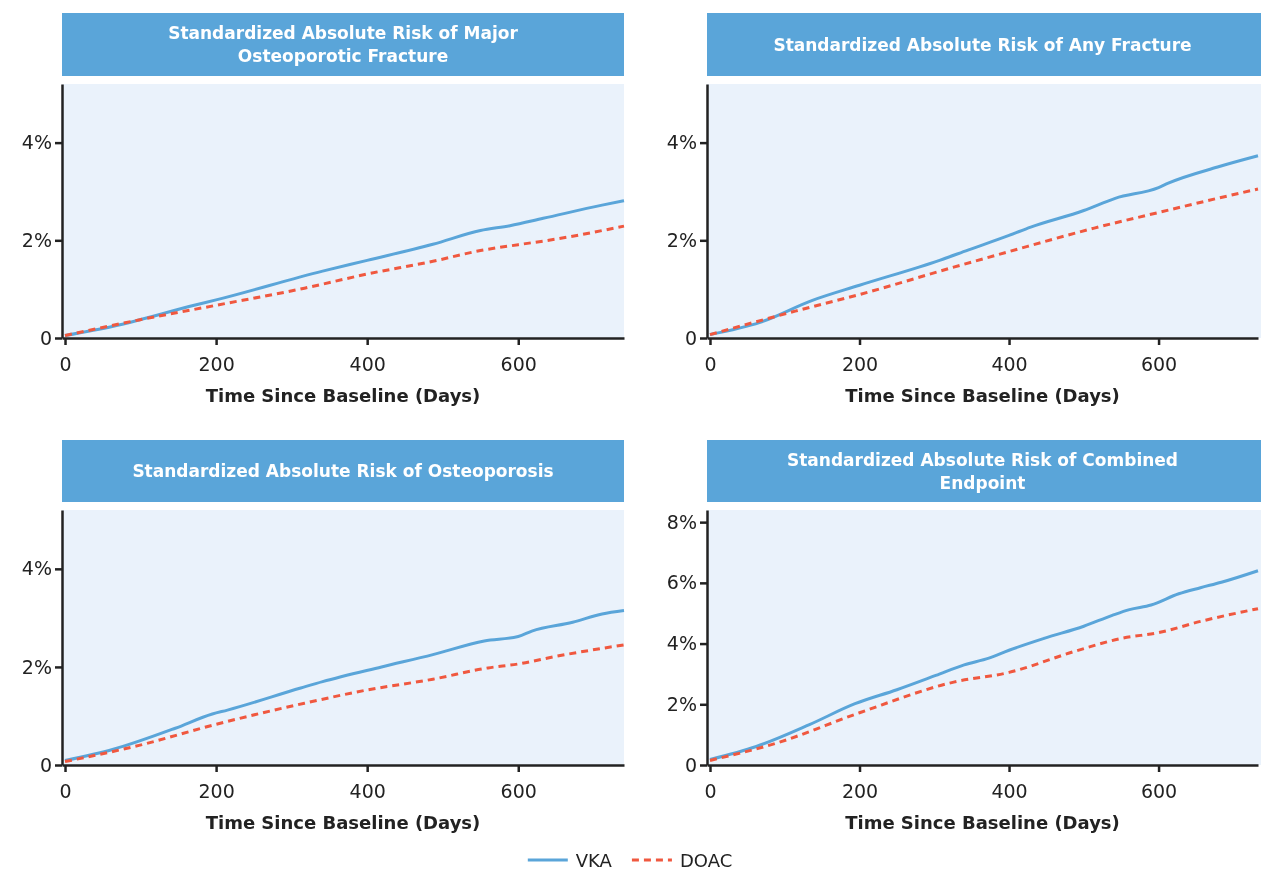 The height and width of the screenshot is (869, 1261). I want to click on chart-title: Standardized Absolute Risk of Any Fracture, so click(982, 44).